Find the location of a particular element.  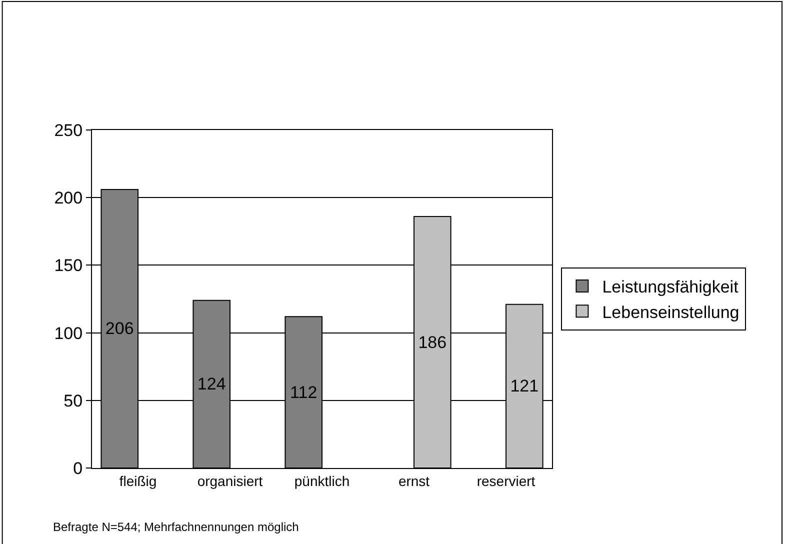

data-label: 186 is located at coordinates (432, 342).